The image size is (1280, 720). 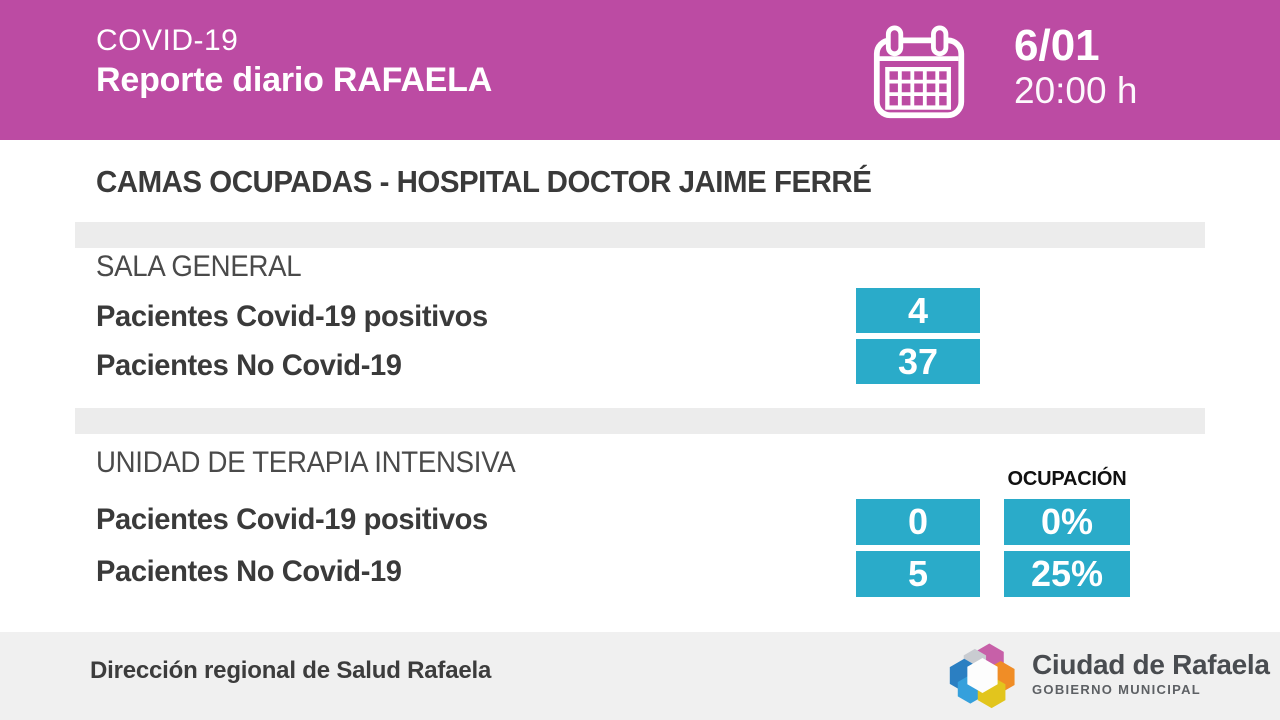 What do you see at coordinates (1117, 690) in the screenshot?
I see `logo-subtitle: GOBIERNO MUNICIPAL` at bounding box center [1117, 690].